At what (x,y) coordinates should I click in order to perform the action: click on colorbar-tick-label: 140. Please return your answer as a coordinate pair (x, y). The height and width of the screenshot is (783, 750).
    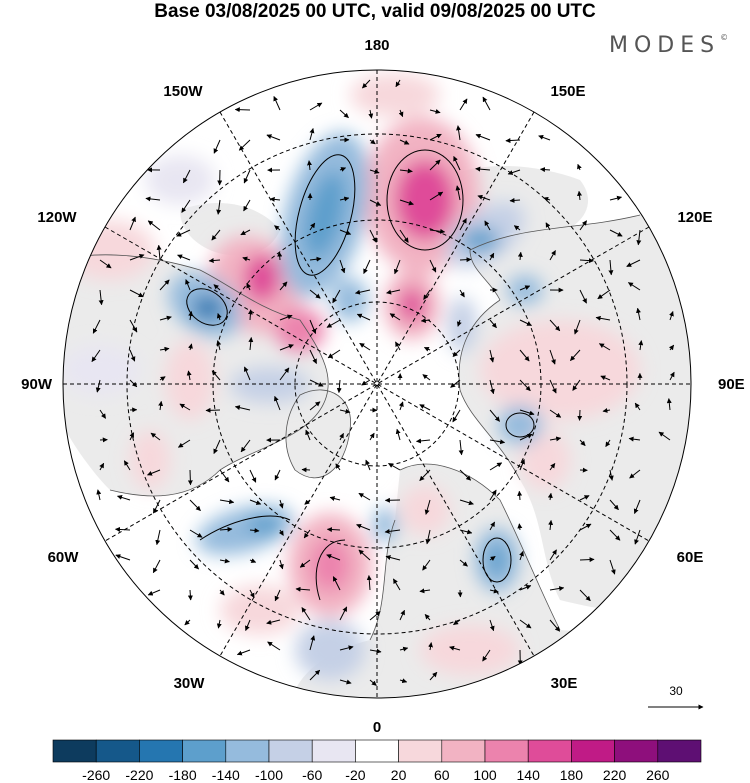
    Looking at the image, I should click on (529, 775).